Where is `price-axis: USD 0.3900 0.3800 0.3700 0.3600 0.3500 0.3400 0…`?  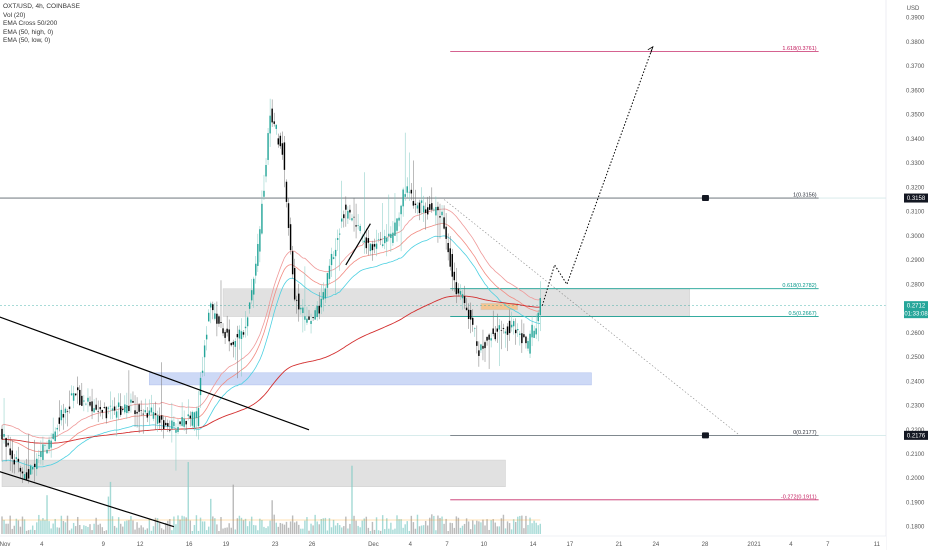
price-axis: USD 0.3900 0.3800 0.3700 0.3600 0.3500 0.3400 0… is located at coordinates (908, 275).